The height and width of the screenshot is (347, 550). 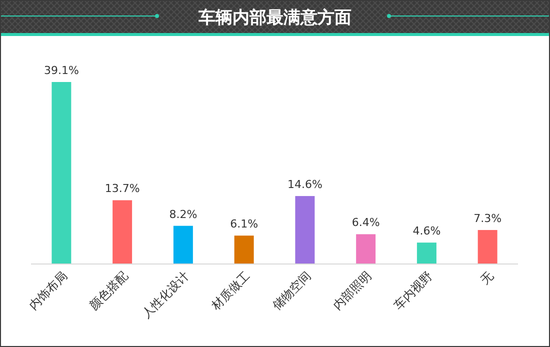 I want to click on data-label: 8.2%, so click(x=183, y=214).